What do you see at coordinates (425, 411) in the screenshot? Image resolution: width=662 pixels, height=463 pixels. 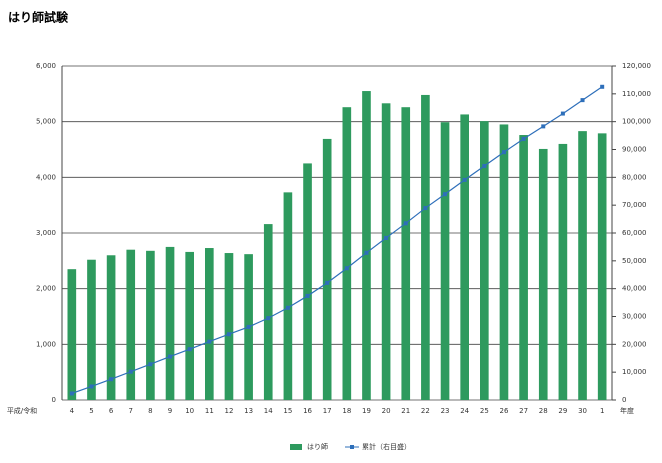 I see `x-tick-label: 22` at bounding box center [425, 411].